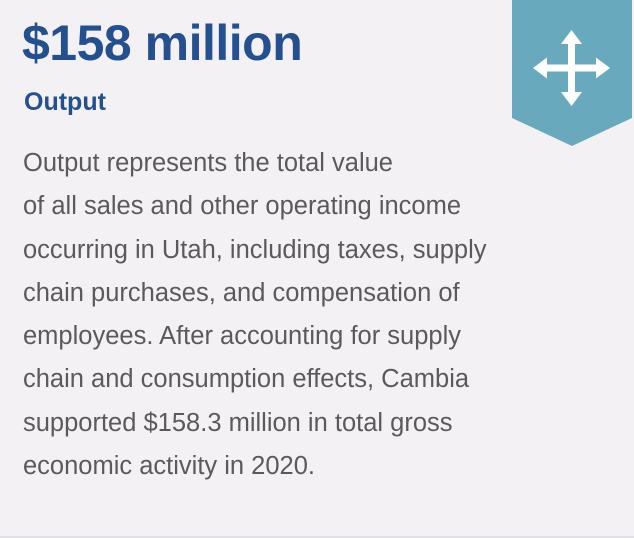 This screenshot has height=538, width=634. I want to click on text-line: chain purchases, and compensation of, so click(241, 292).